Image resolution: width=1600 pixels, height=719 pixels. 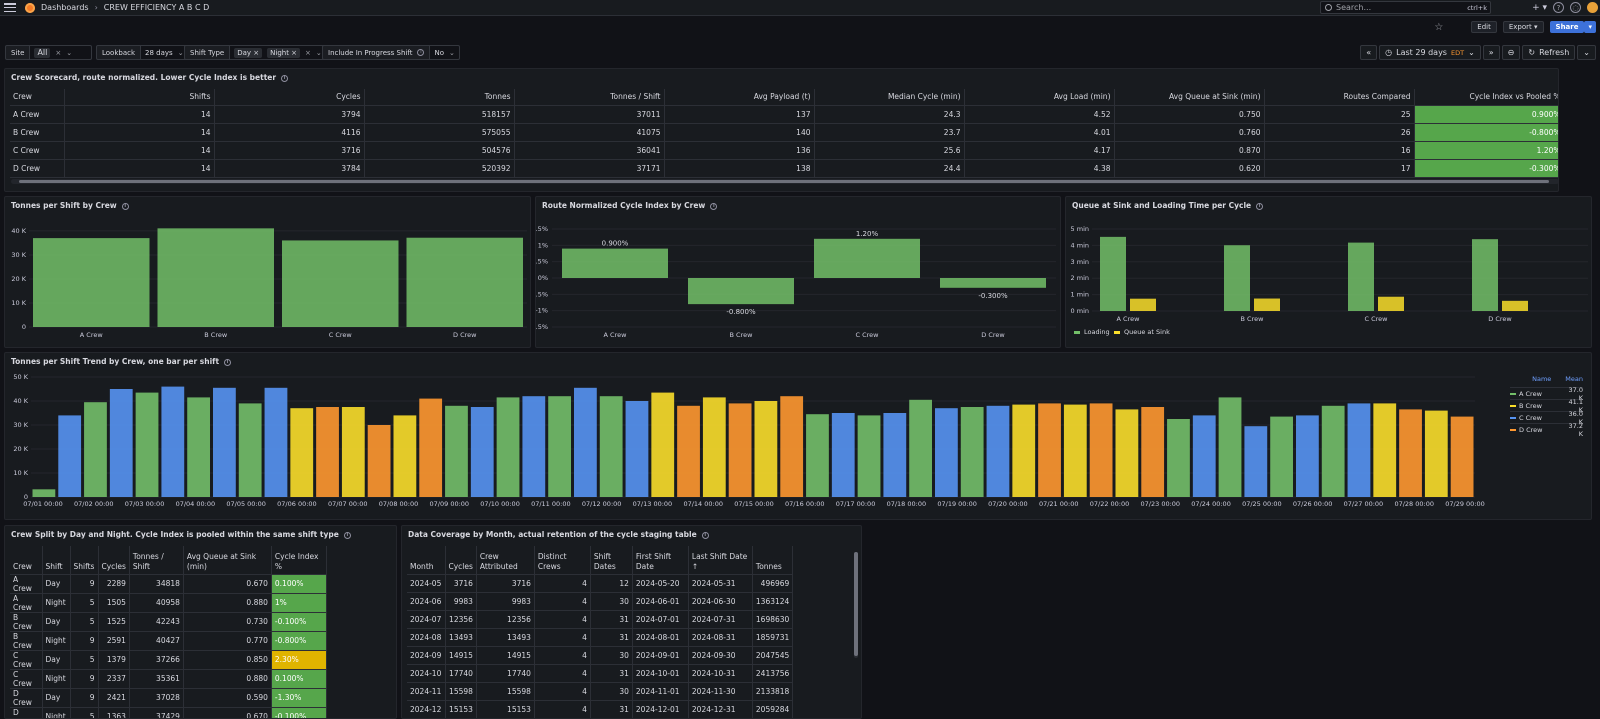 What do you see at coordinates (20, 449) in the screenshot?
I see `y-tick-label: 20 K` at bounding box center [20, 449].